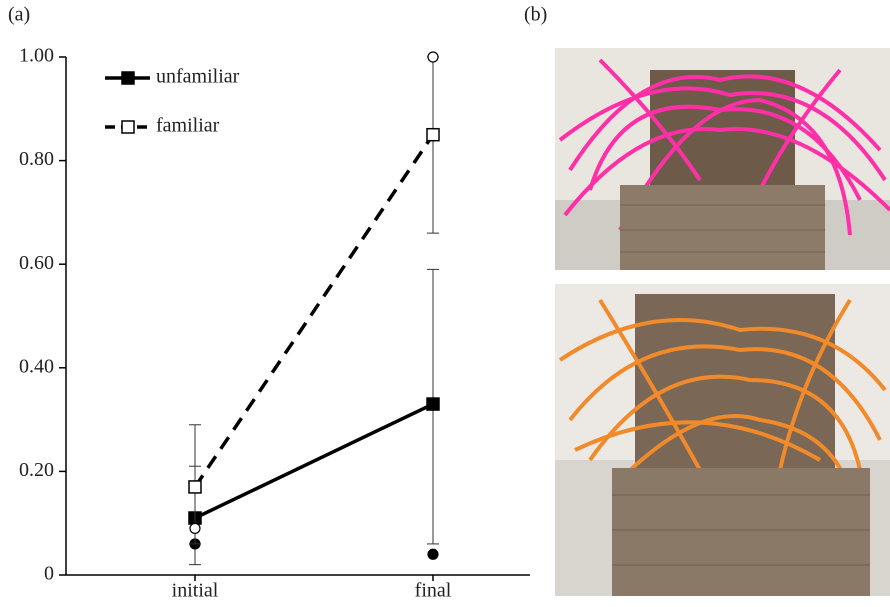 The image size is (890, 607). What do you see at coordinates (36, 159) in the screenshot?
I see `y-tick-label: 0.80` at bounding box center [36, 159].